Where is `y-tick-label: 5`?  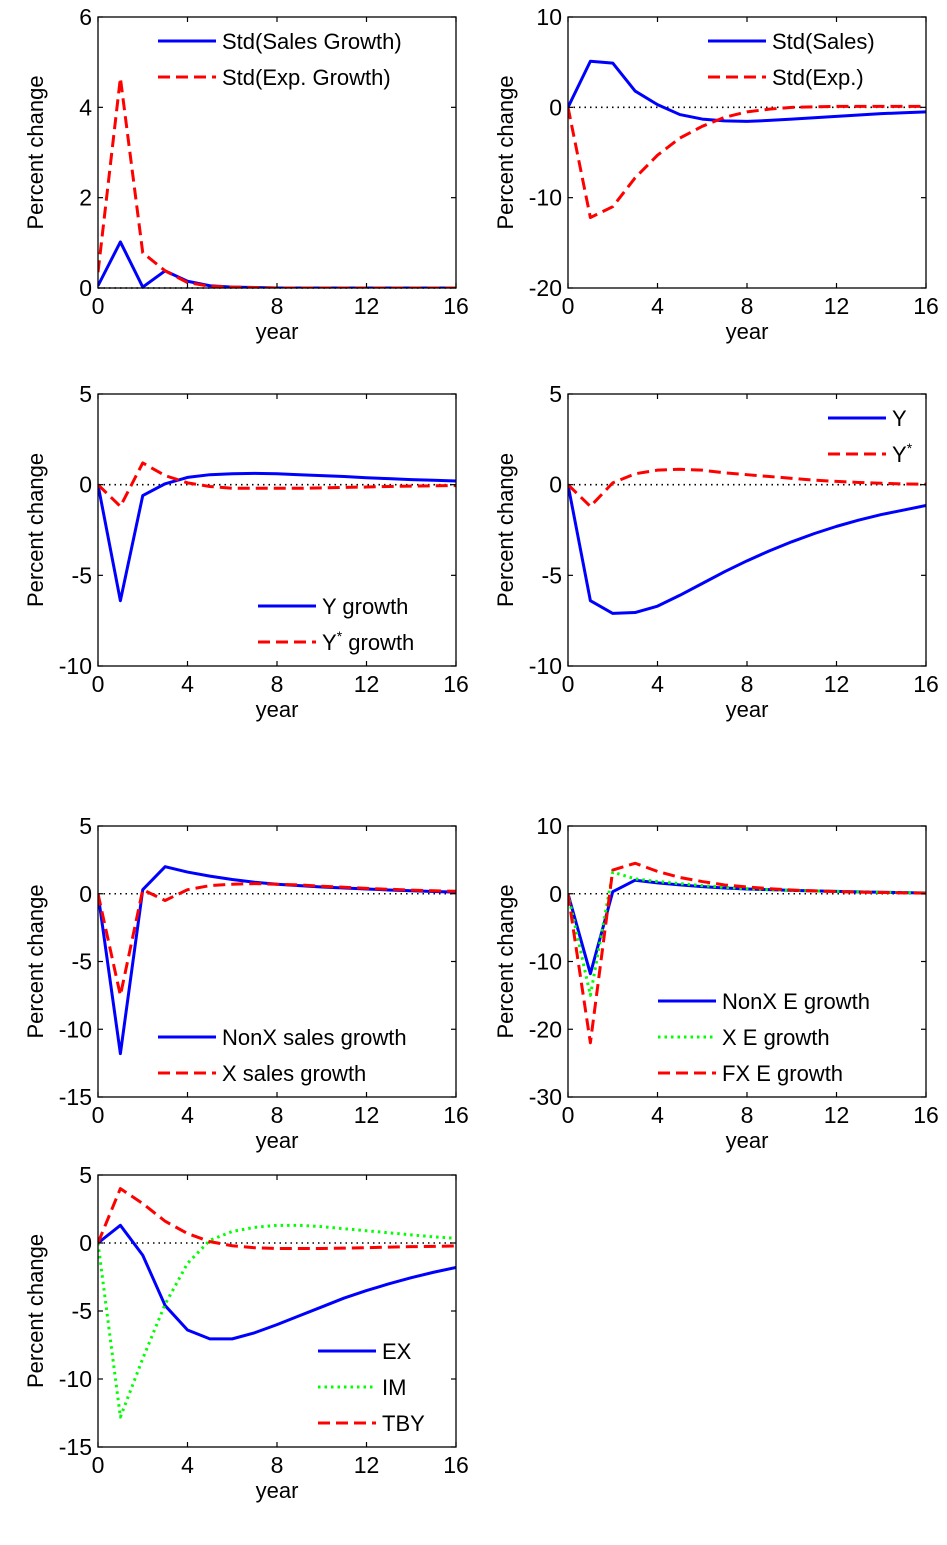
y-tick-label: 5 is located at coordinates (85, 826).